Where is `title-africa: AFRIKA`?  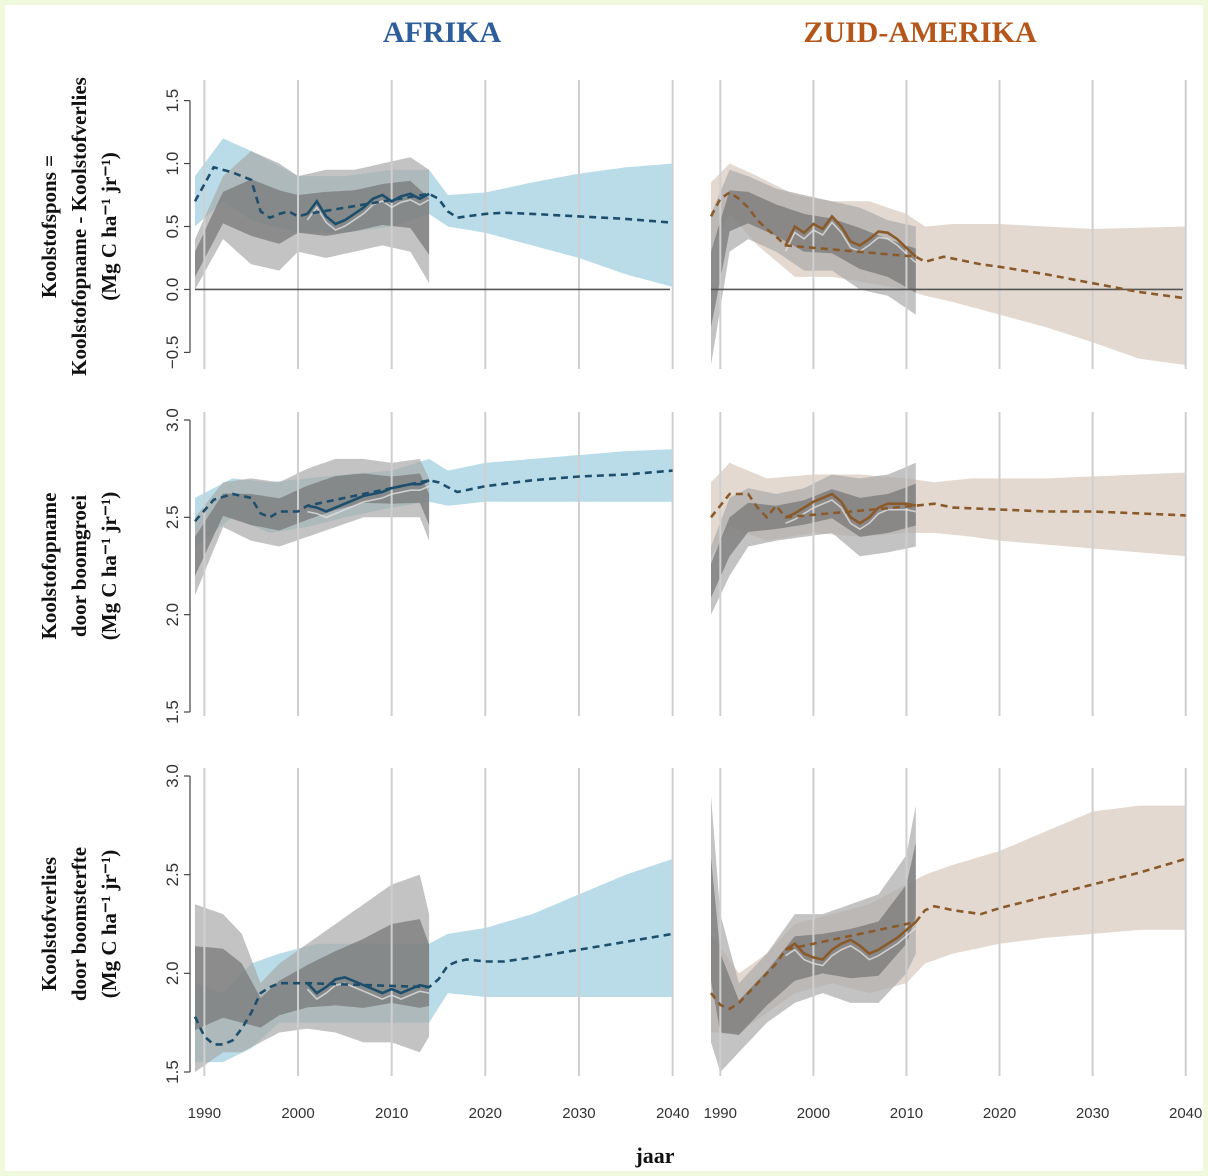
title-africa: AFRIKA is located at coordinates (442, 32).